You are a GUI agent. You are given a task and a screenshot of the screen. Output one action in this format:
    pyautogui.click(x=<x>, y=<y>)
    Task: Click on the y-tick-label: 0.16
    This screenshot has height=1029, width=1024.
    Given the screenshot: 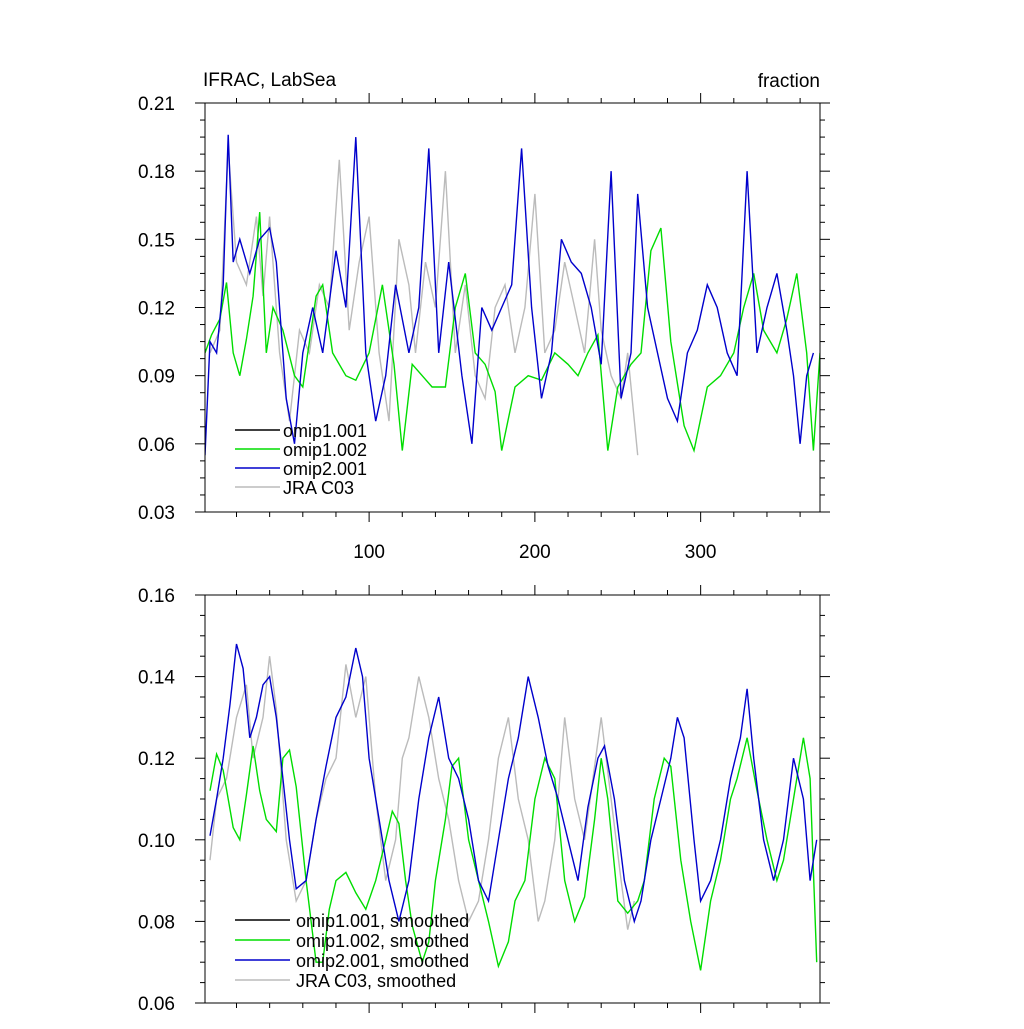 What is the action you would take?
    pyautogui.click(x=156, y=596)
    